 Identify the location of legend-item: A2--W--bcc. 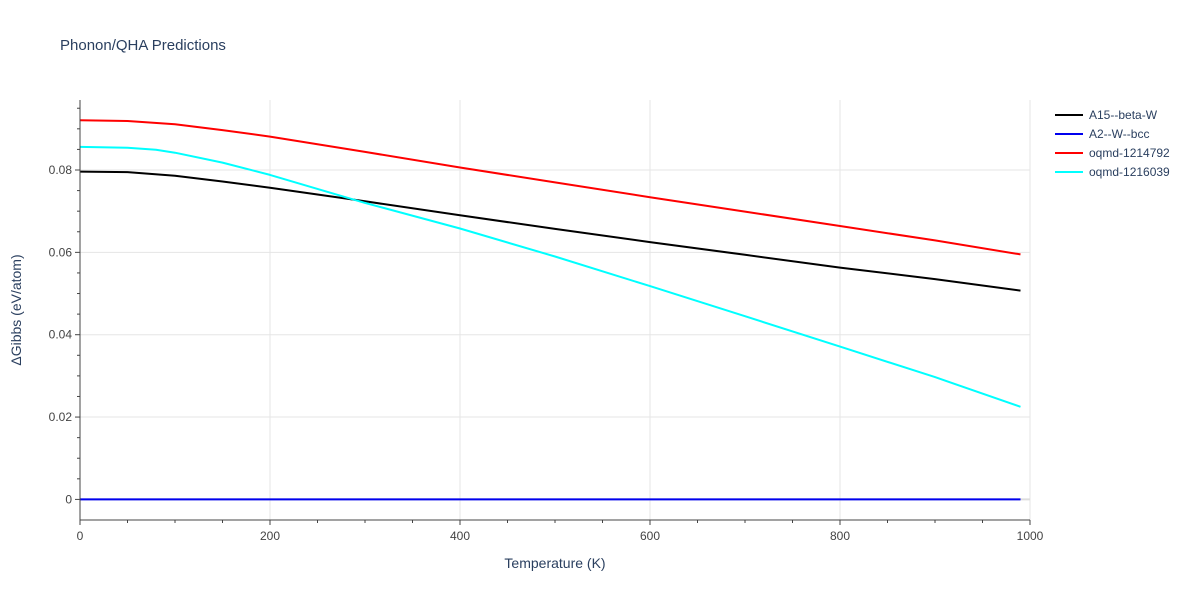
(1102, 134).